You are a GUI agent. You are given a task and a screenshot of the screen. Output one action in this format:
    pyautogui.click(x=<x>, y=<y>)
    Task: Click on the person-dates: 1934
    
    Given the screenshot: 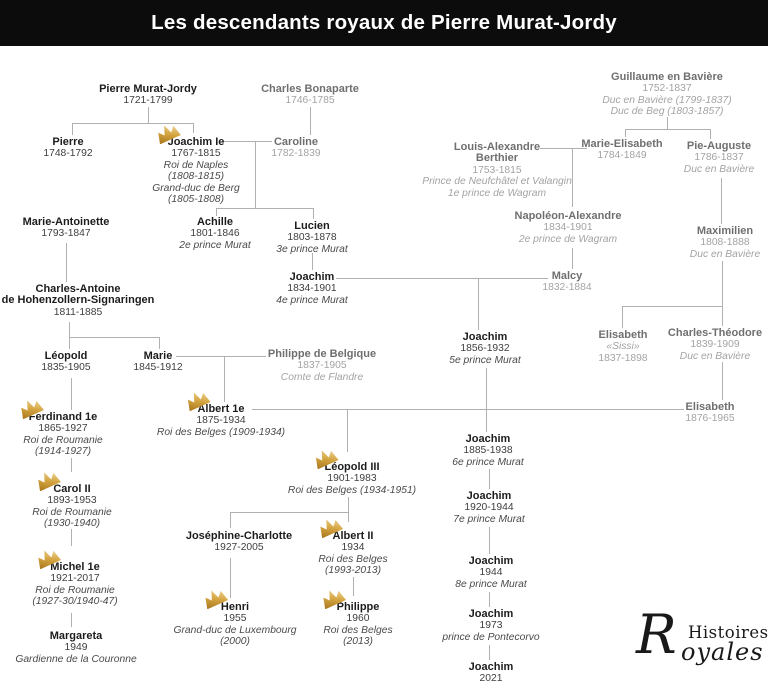 What is the action you would take?
    pyautogui.click(x=353, y=548)
    